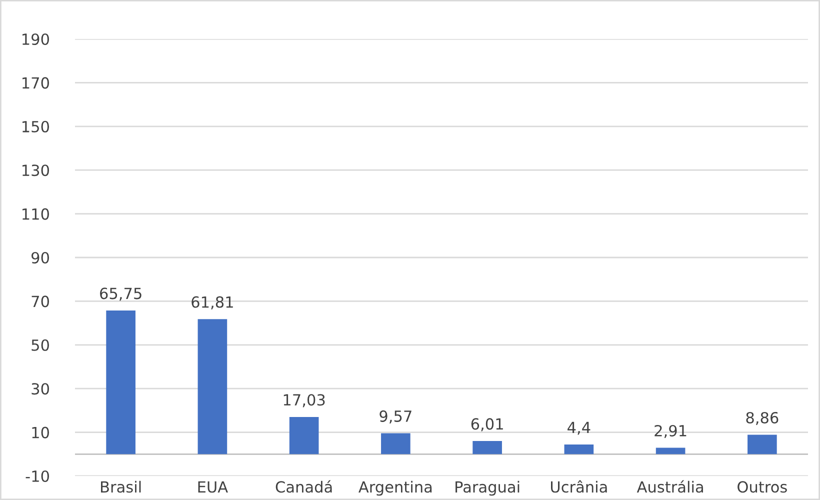 This screenshot has width=820, height=500. What do you see at coordinates (35, 126) in the screenshot?
I see `y-tick-label: 150` at bounding box center [35, 126].